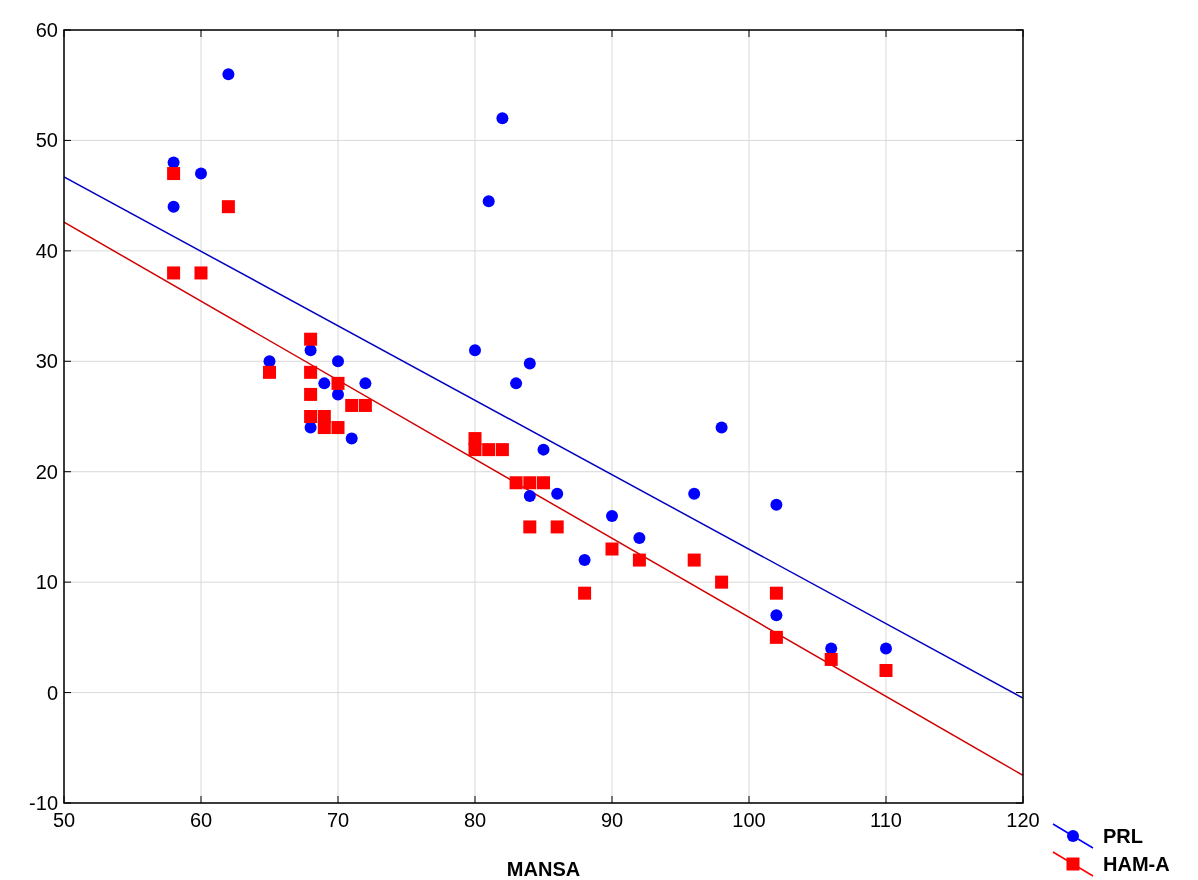  Describe the element at coordinates (338, 820) in the screenshot. I see `x-tick-label: 70` at that location.